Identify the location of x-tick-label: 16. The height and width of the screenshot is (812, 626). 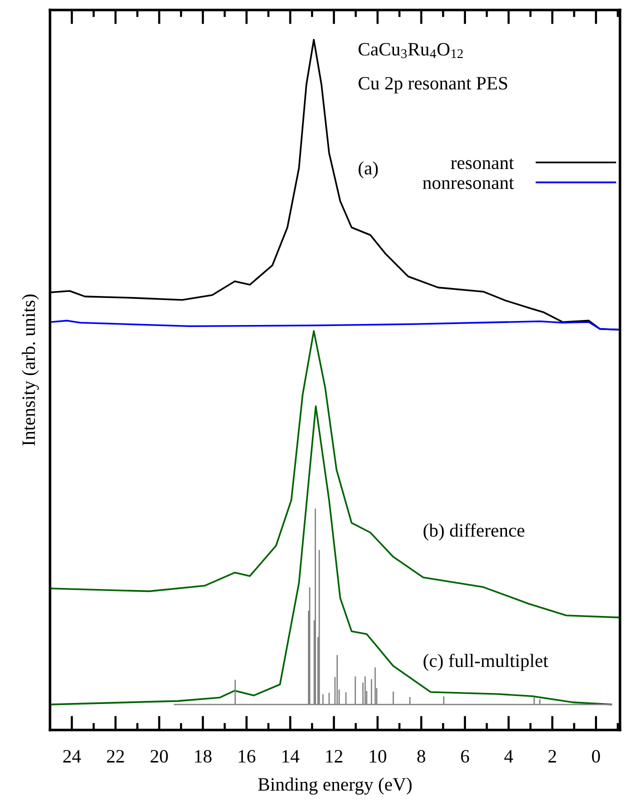
(247, 756).